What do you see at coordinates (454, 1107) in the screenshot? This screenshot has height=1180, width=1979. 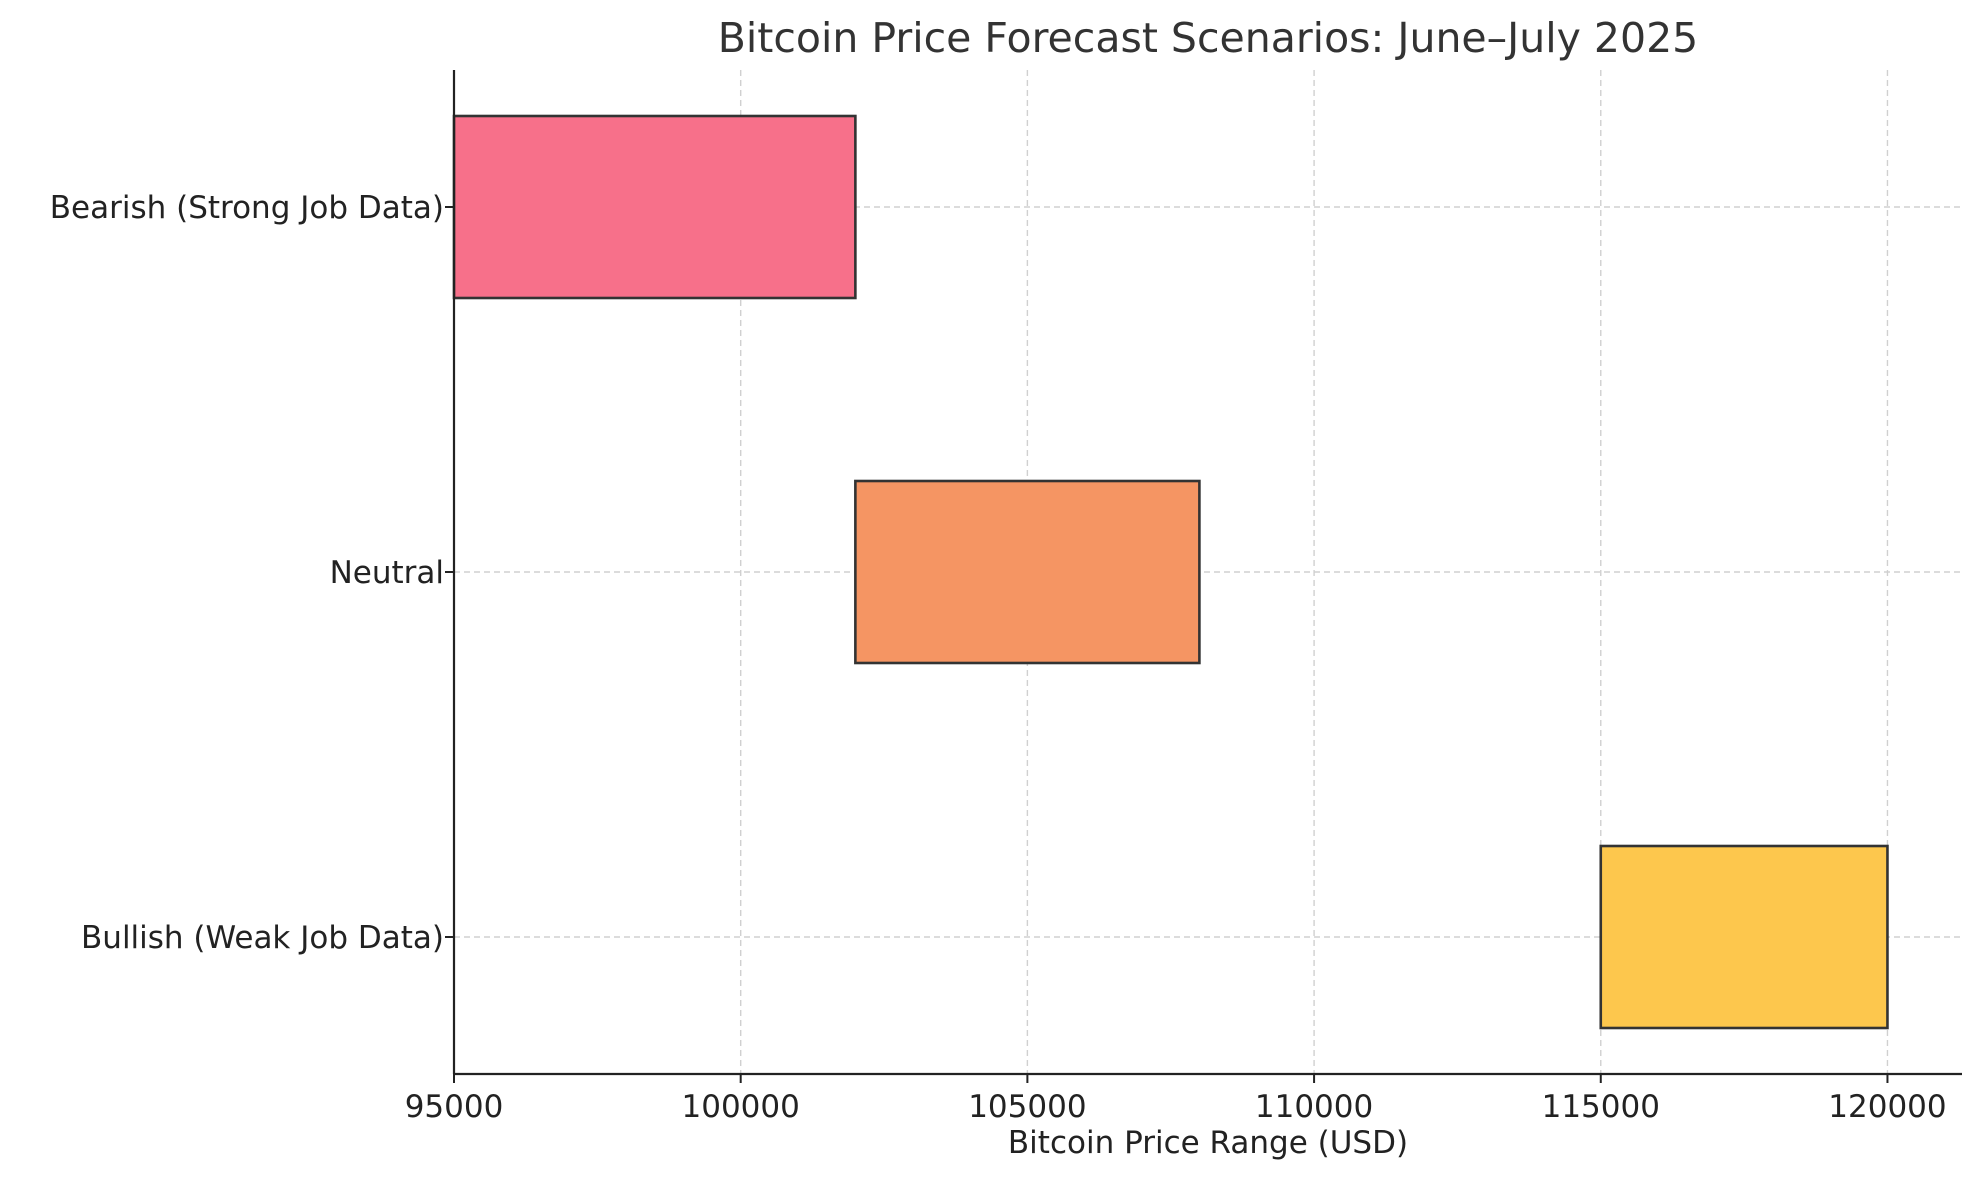 I see `x-tick-label: 95000` at bounding box center [454, 1107].